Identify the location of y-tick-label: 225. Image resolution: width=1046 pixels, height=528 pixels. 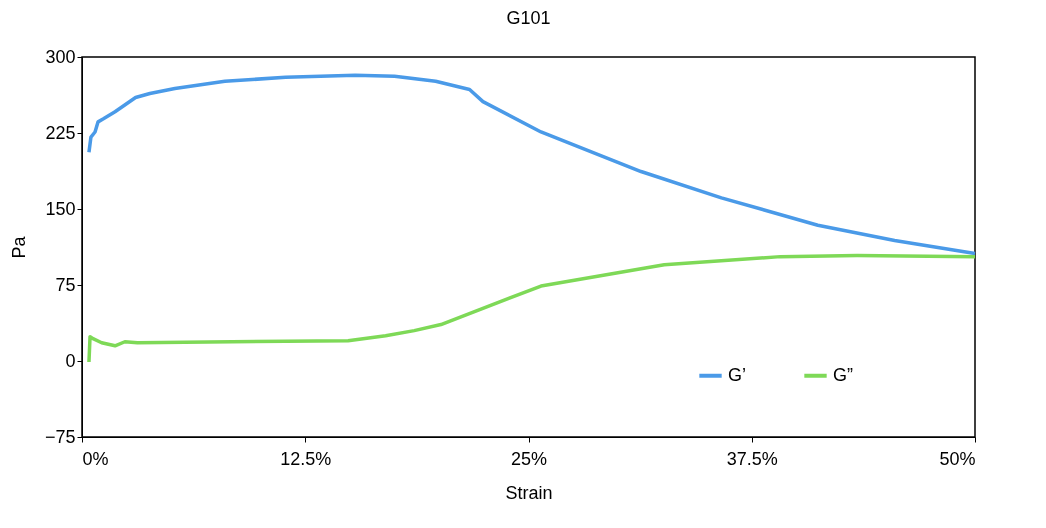
(60, 132).